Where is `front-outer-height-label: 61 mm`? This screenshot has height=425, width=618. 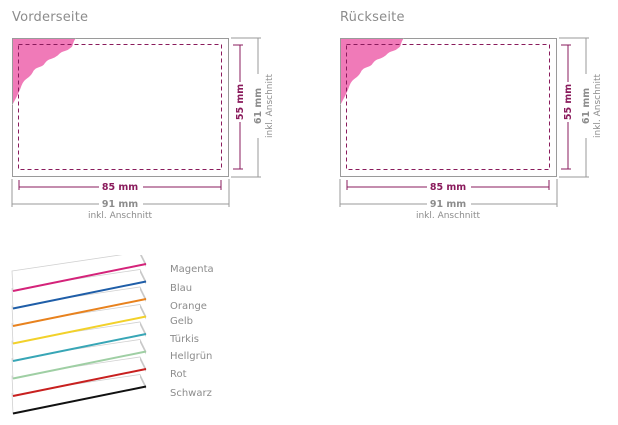 front-outer-height-label: 61 mm is located at coordinates (258, 106).